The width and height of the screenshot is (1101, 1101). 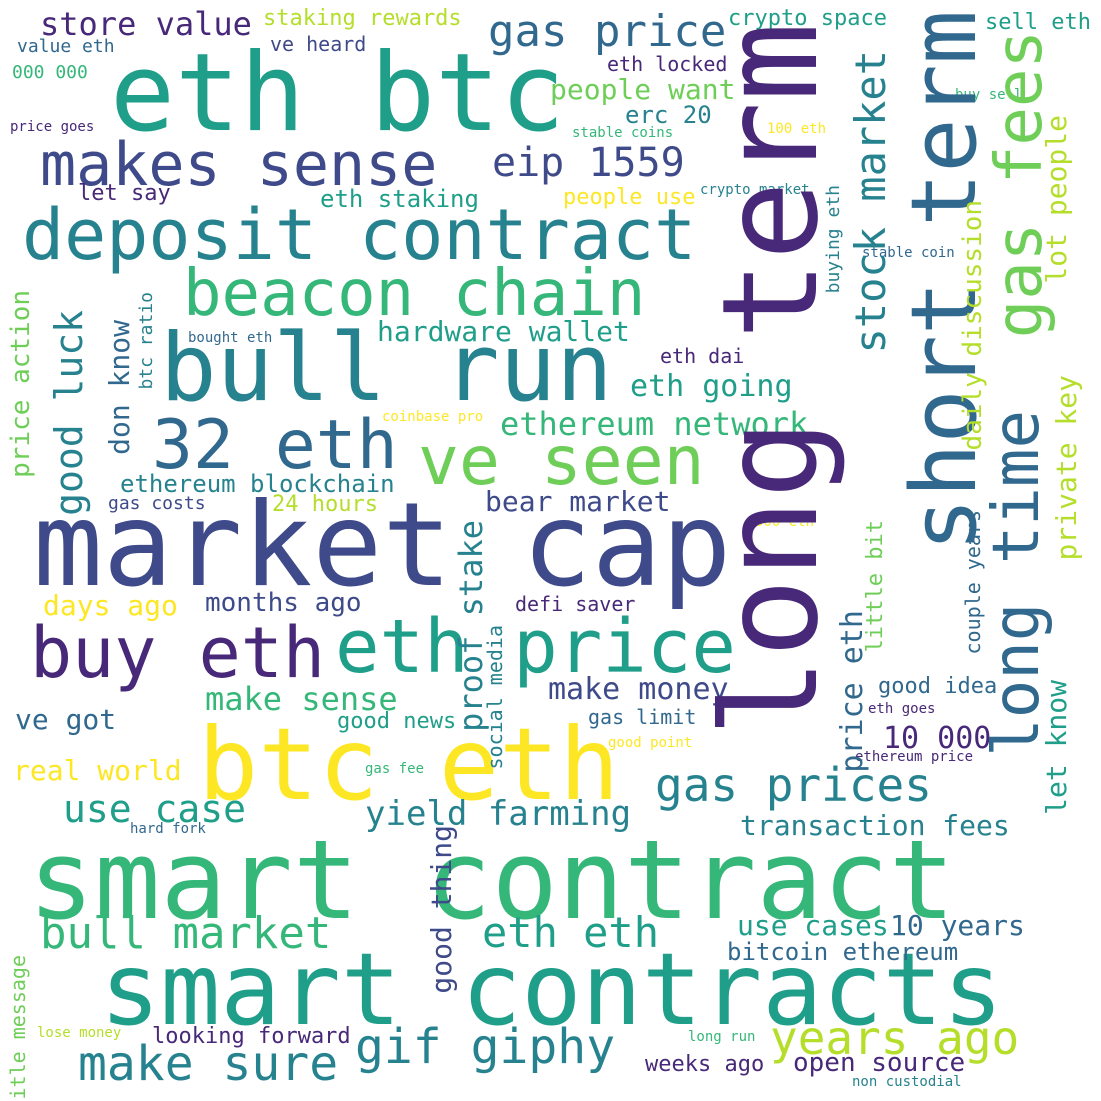 I want to click on word-make-money: make money, so click(x=638, y=689).